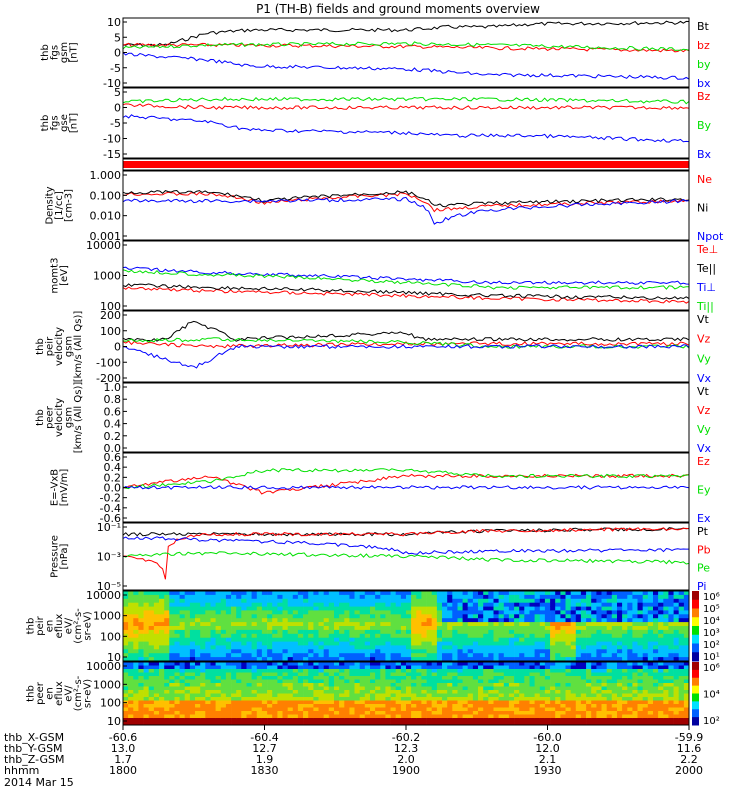 The image size is (750, 800). I want to click on y-axis-label: Density, so click(50, 205).